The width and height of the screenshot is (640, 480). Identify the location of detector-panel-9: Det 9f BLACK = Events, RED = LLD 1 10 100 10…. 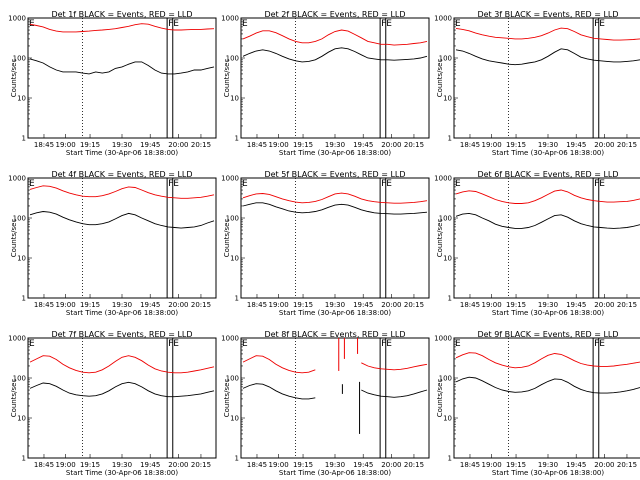
(537, 403).